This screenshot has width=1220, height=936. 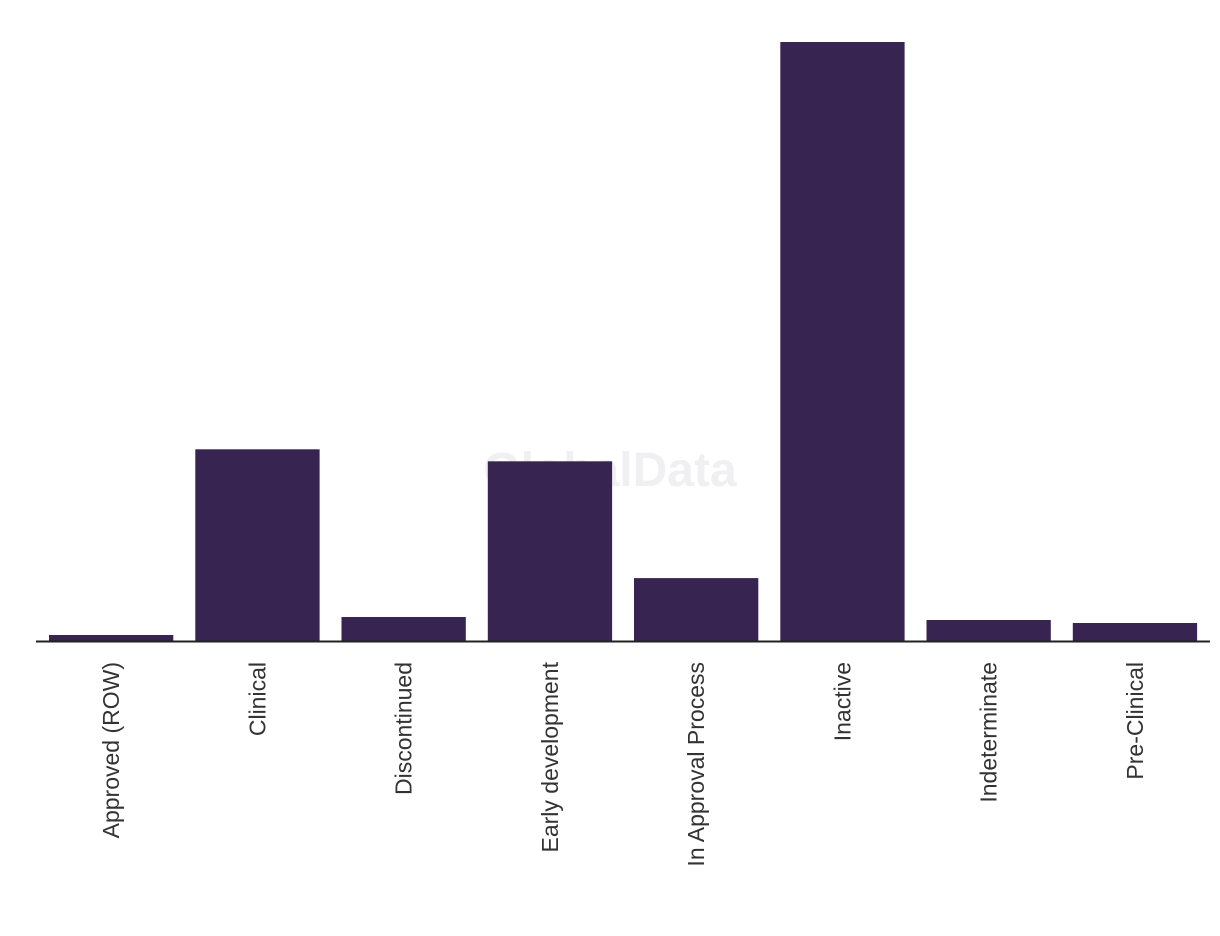 What do you see at coordinates (696, 764) in the screenshot?
I see `x-tick-label-4: In Approval Process` at bounding box center [696, 764].